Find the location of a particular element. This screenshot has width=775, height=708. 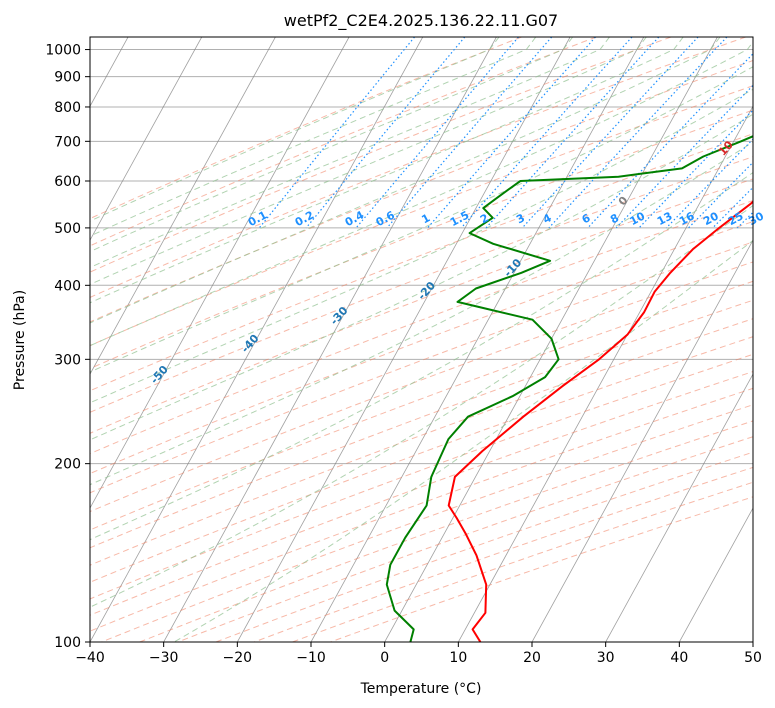

chart-title: wetPf2_C2E4.2025.136.22.11.G07 is located at coordinates (421, 21).